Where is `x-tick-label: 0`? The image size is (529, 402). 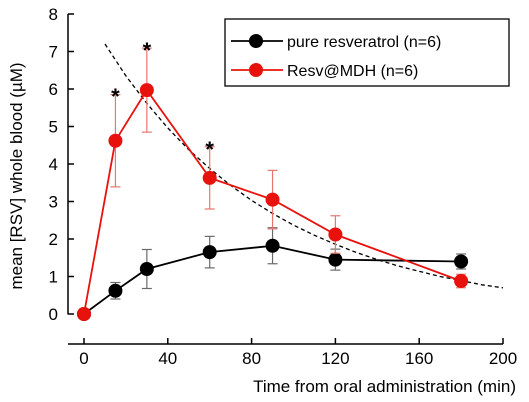 x-tick-label: 0 is located at coordinates (83, 358).